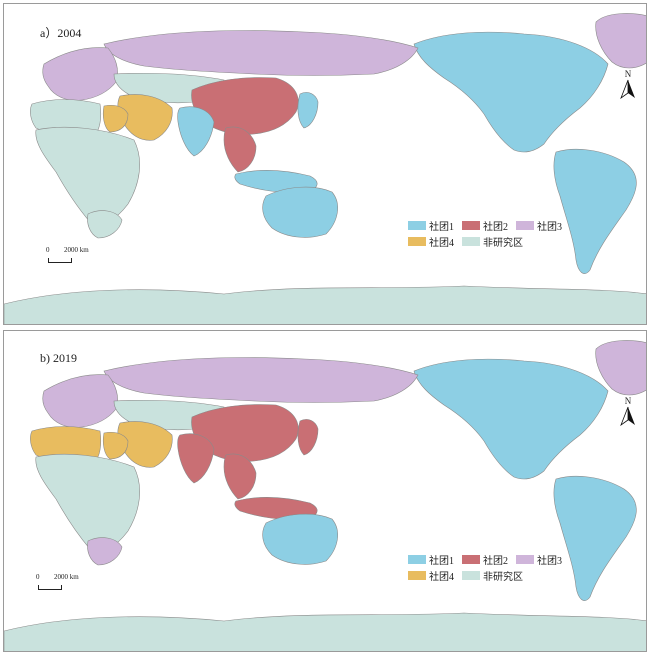 The width and height of the screenshot is (650, 655). I want to click on panel-title: a）2004, so click(61, 33).